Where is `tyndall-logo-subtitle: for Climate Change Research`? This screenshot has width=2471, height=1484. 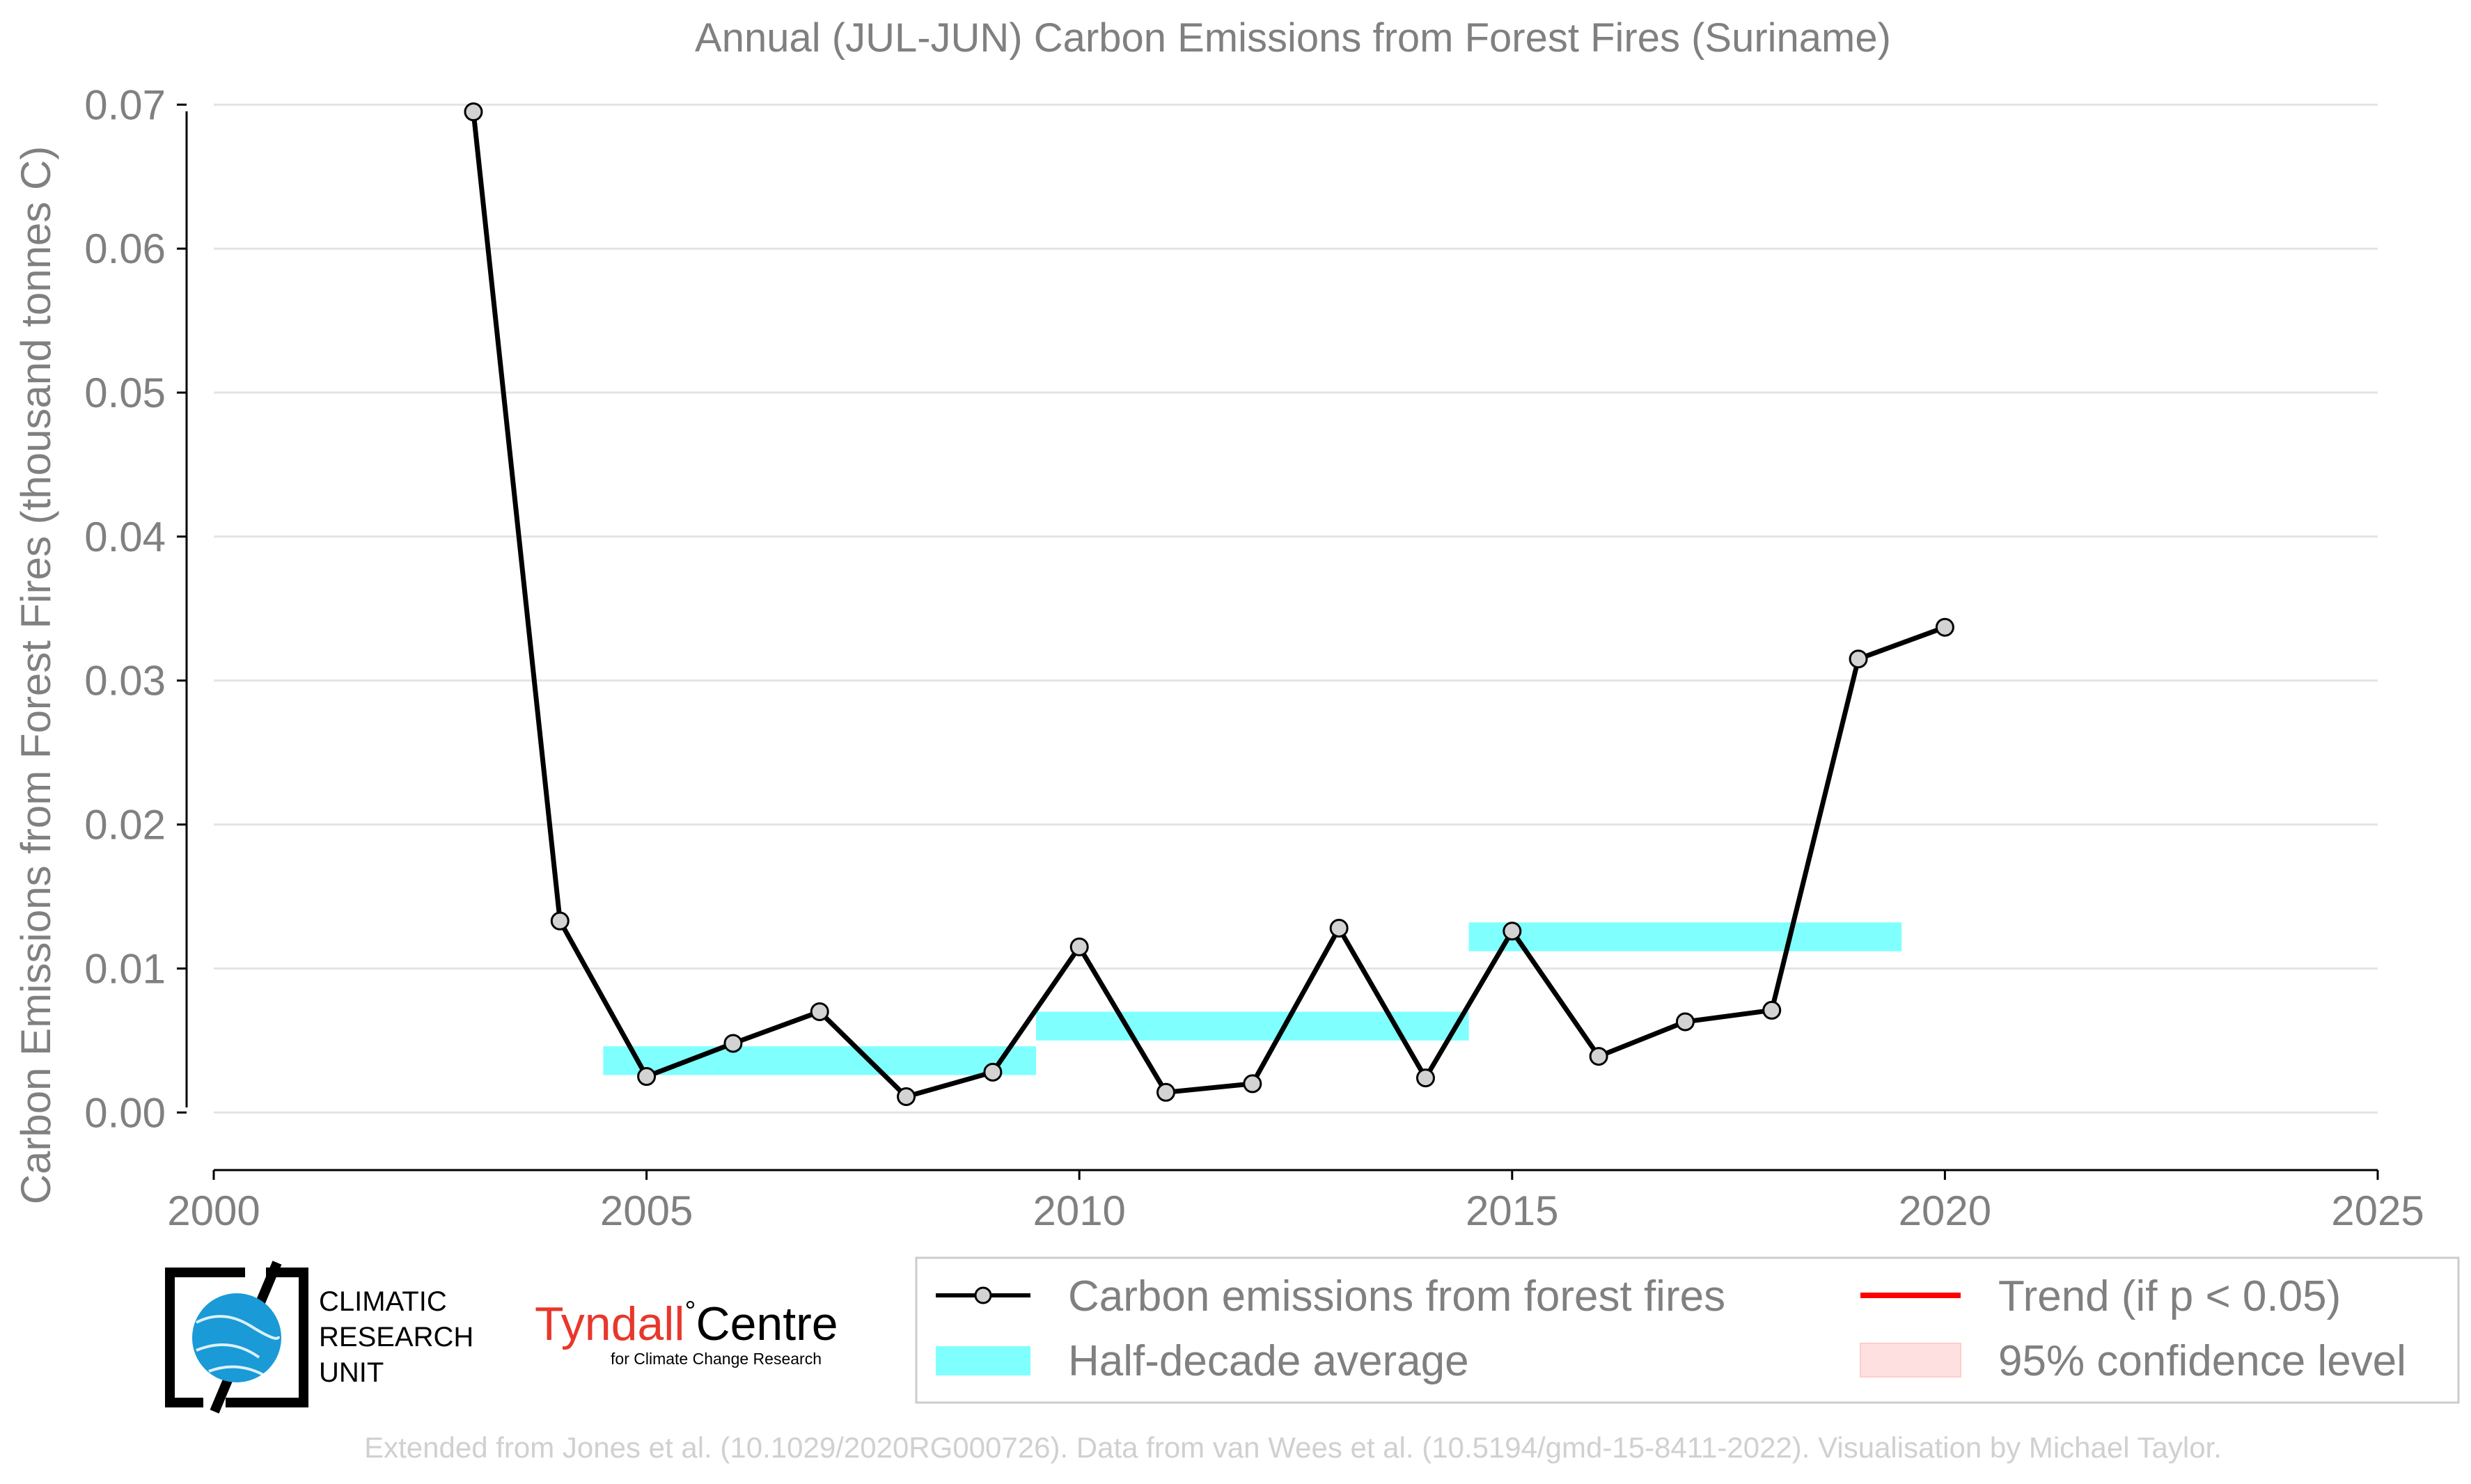 tyndall-logo-subtitle: for Climate Change Research is located at coordinates (716, 1359).